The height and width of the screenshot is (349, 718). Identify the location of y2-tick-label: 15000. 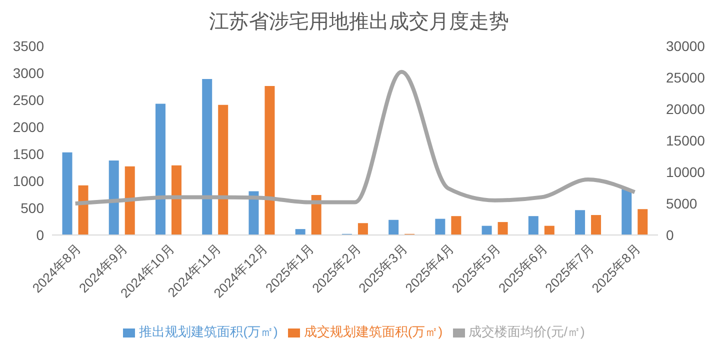
(686, 140).